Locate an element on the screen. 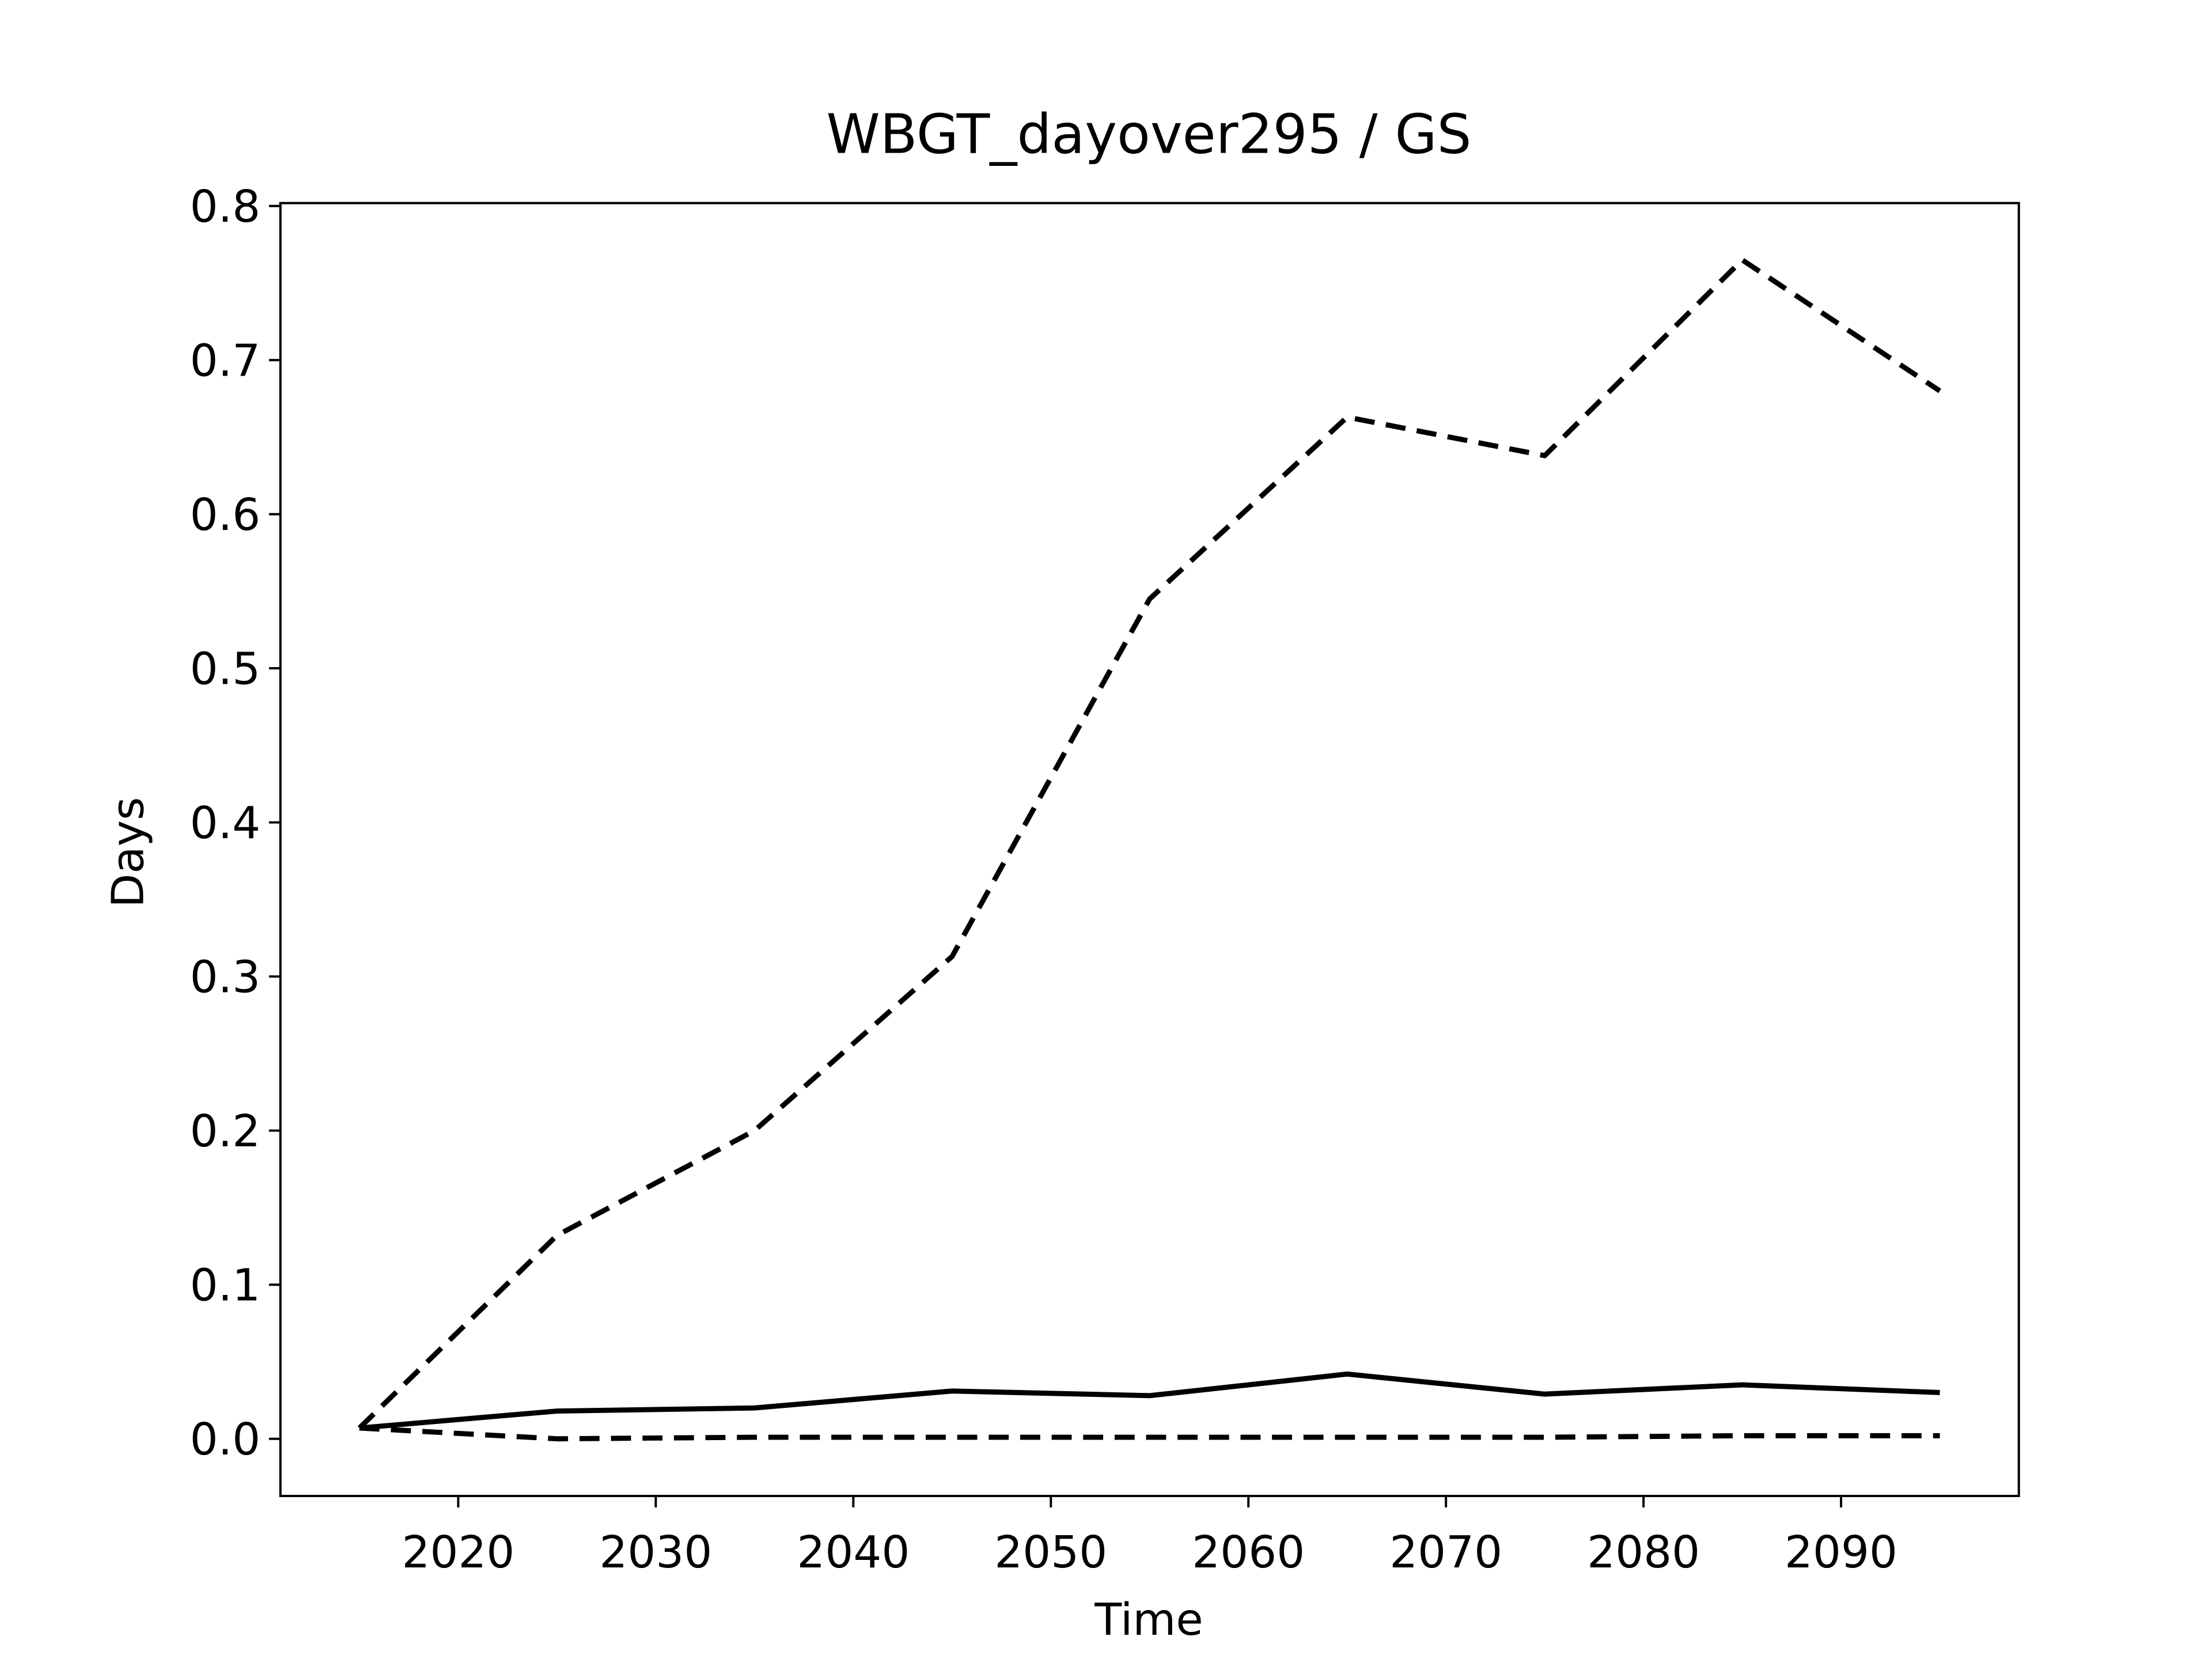 This screenshot has height=1659, width=2212. x-tick-label: 2030 is located at coordinates (655, 1552).